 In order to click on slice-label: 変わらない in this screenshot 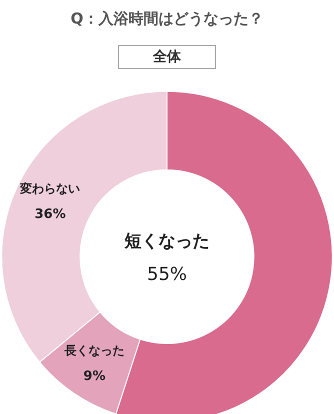, I will do `click(49, 189)`.